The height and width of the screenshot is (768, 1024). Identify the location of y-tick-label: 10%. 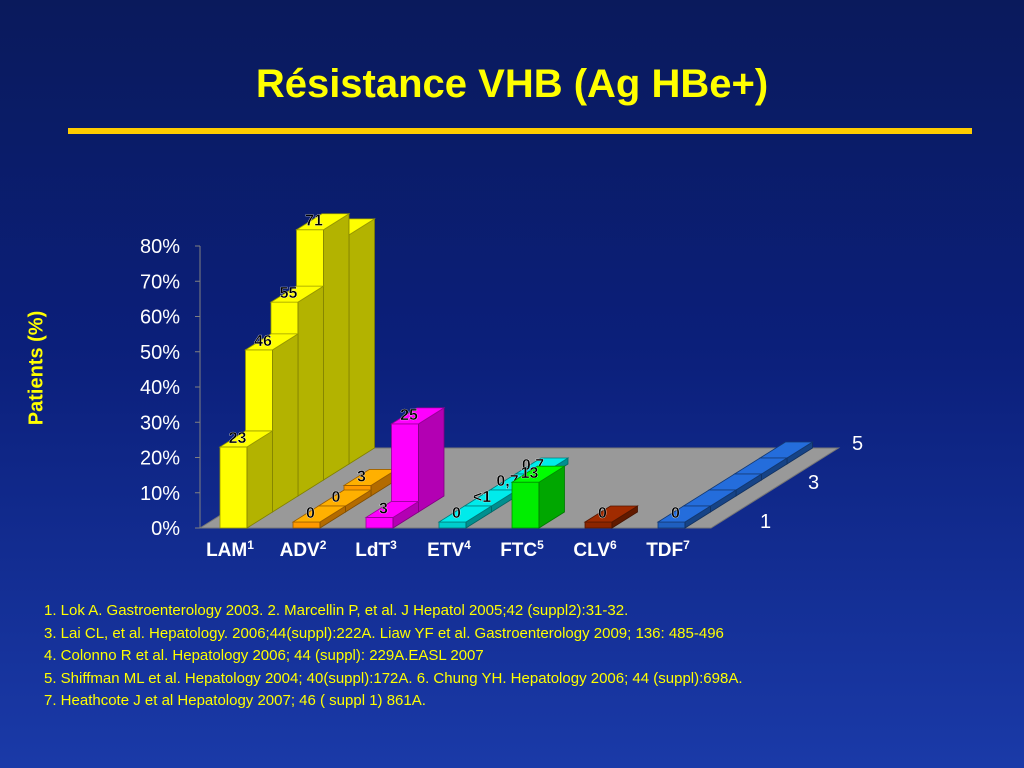
(160, 494).